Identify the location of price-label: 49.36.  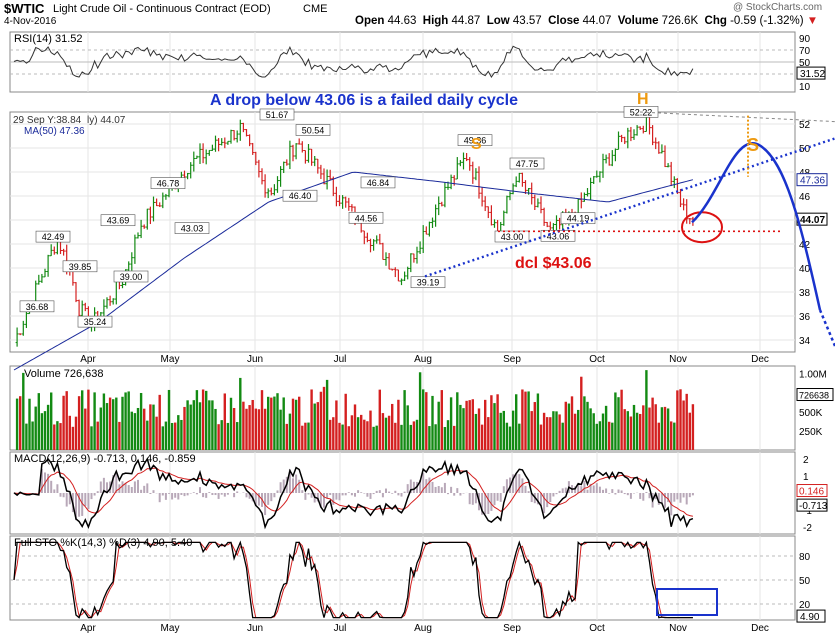
(475, 141).